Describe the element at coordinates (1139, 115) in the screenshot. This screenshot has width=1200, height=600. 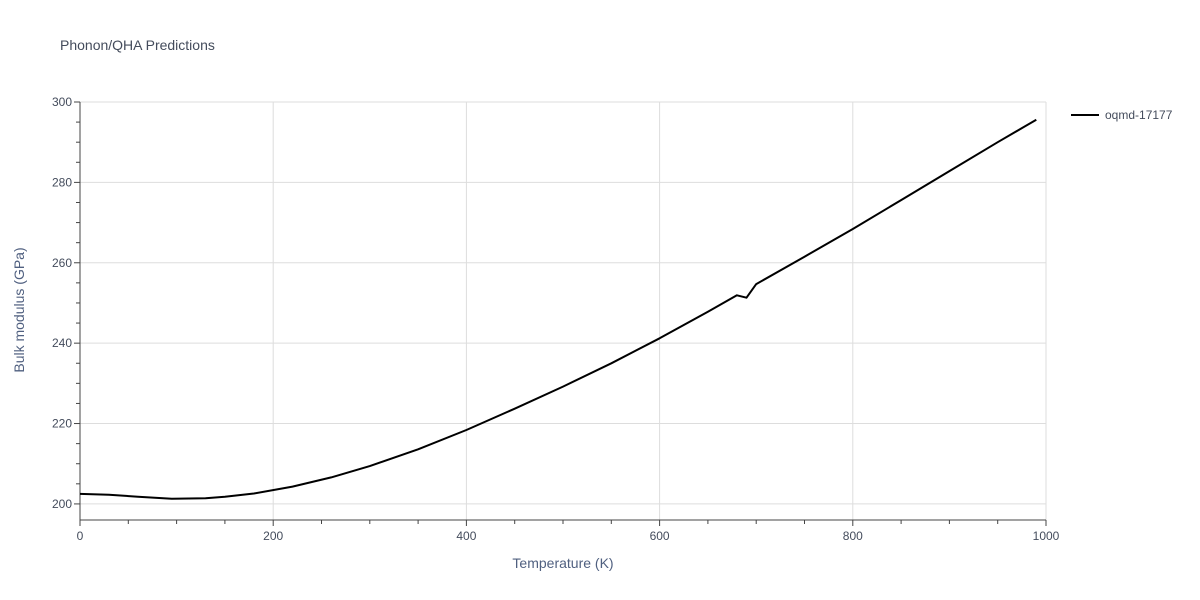
I see `legend-item-label: oqmd-17177` at that location.